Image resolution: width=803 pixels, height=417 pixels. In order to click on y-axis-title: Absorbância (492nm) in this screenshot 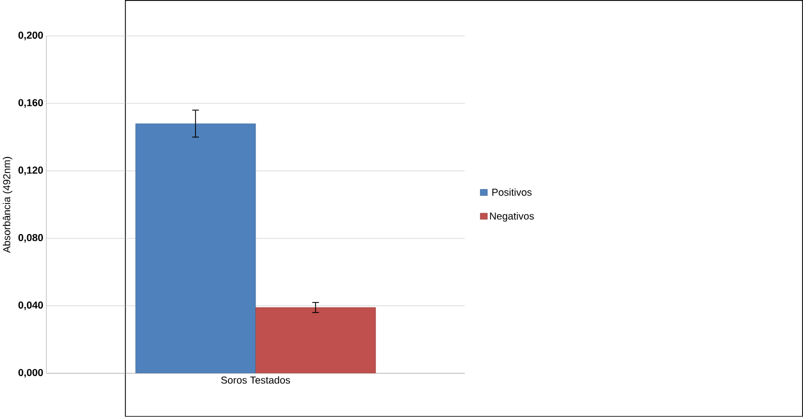, I will do `click(7, 205)`.